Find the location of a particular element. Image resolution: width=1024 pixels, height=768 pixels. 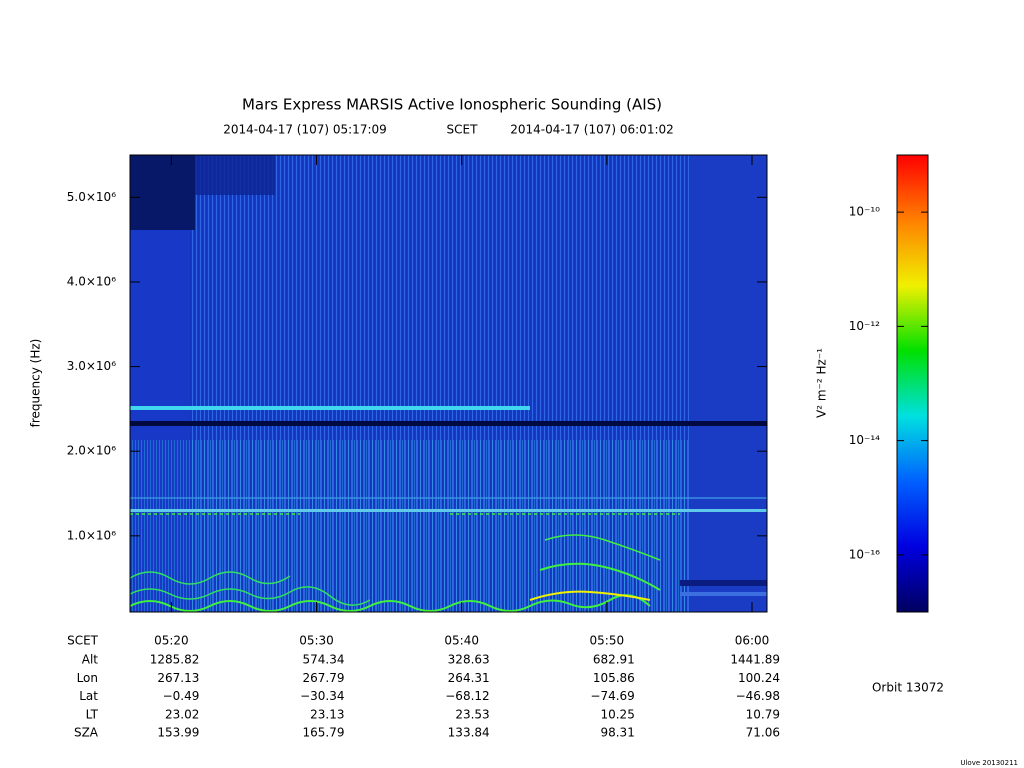

ephemeris-value: 574.34 is located at coordinates (324, 660).